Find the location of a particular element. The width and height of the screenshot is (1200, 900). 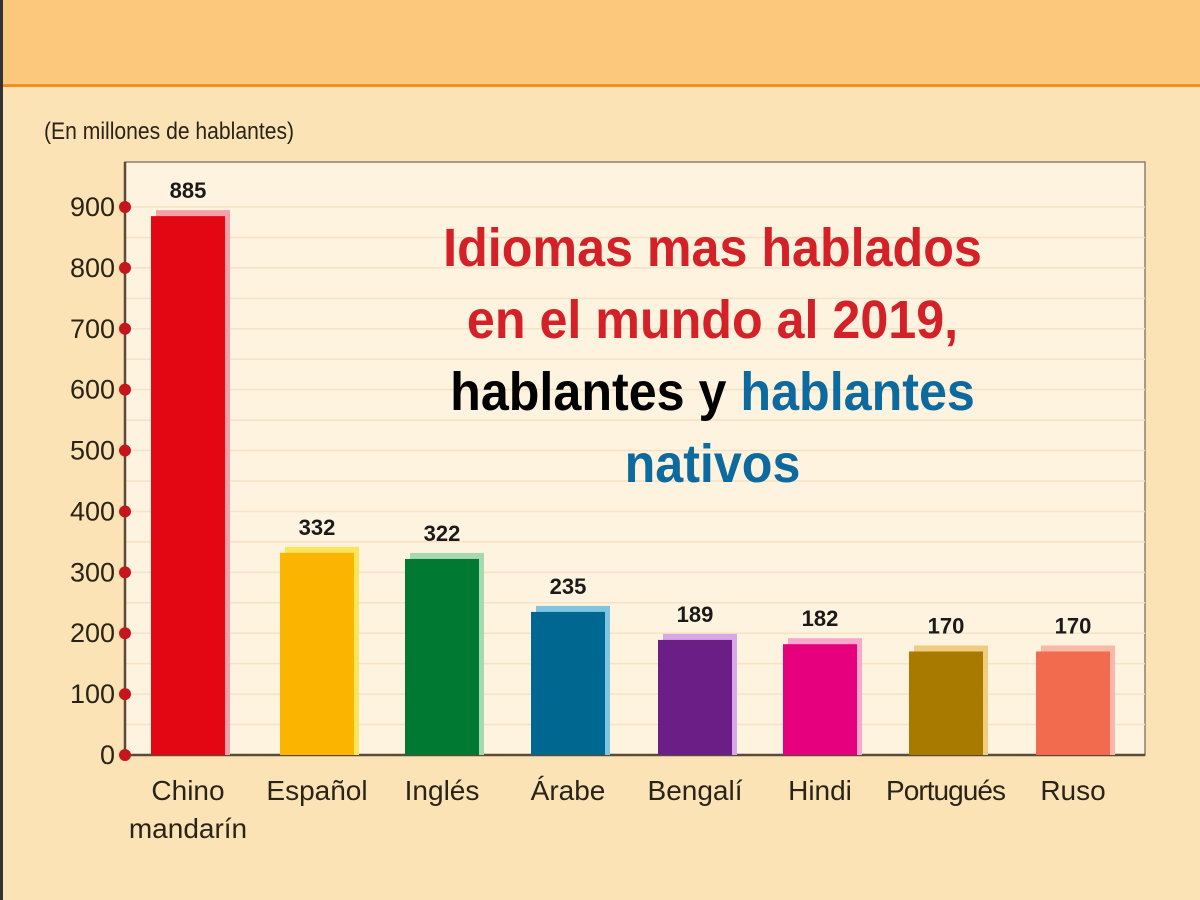

title-text: en el mundo al 2019, is located at coordinates (712, 320).